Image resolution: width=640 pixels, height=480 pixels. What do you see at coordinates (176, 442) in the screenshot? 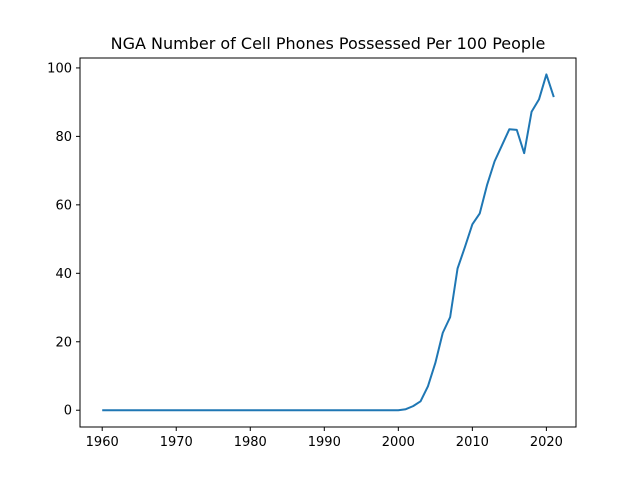
I see `x-tick-label: 1970` at bounding box center [176, 442].